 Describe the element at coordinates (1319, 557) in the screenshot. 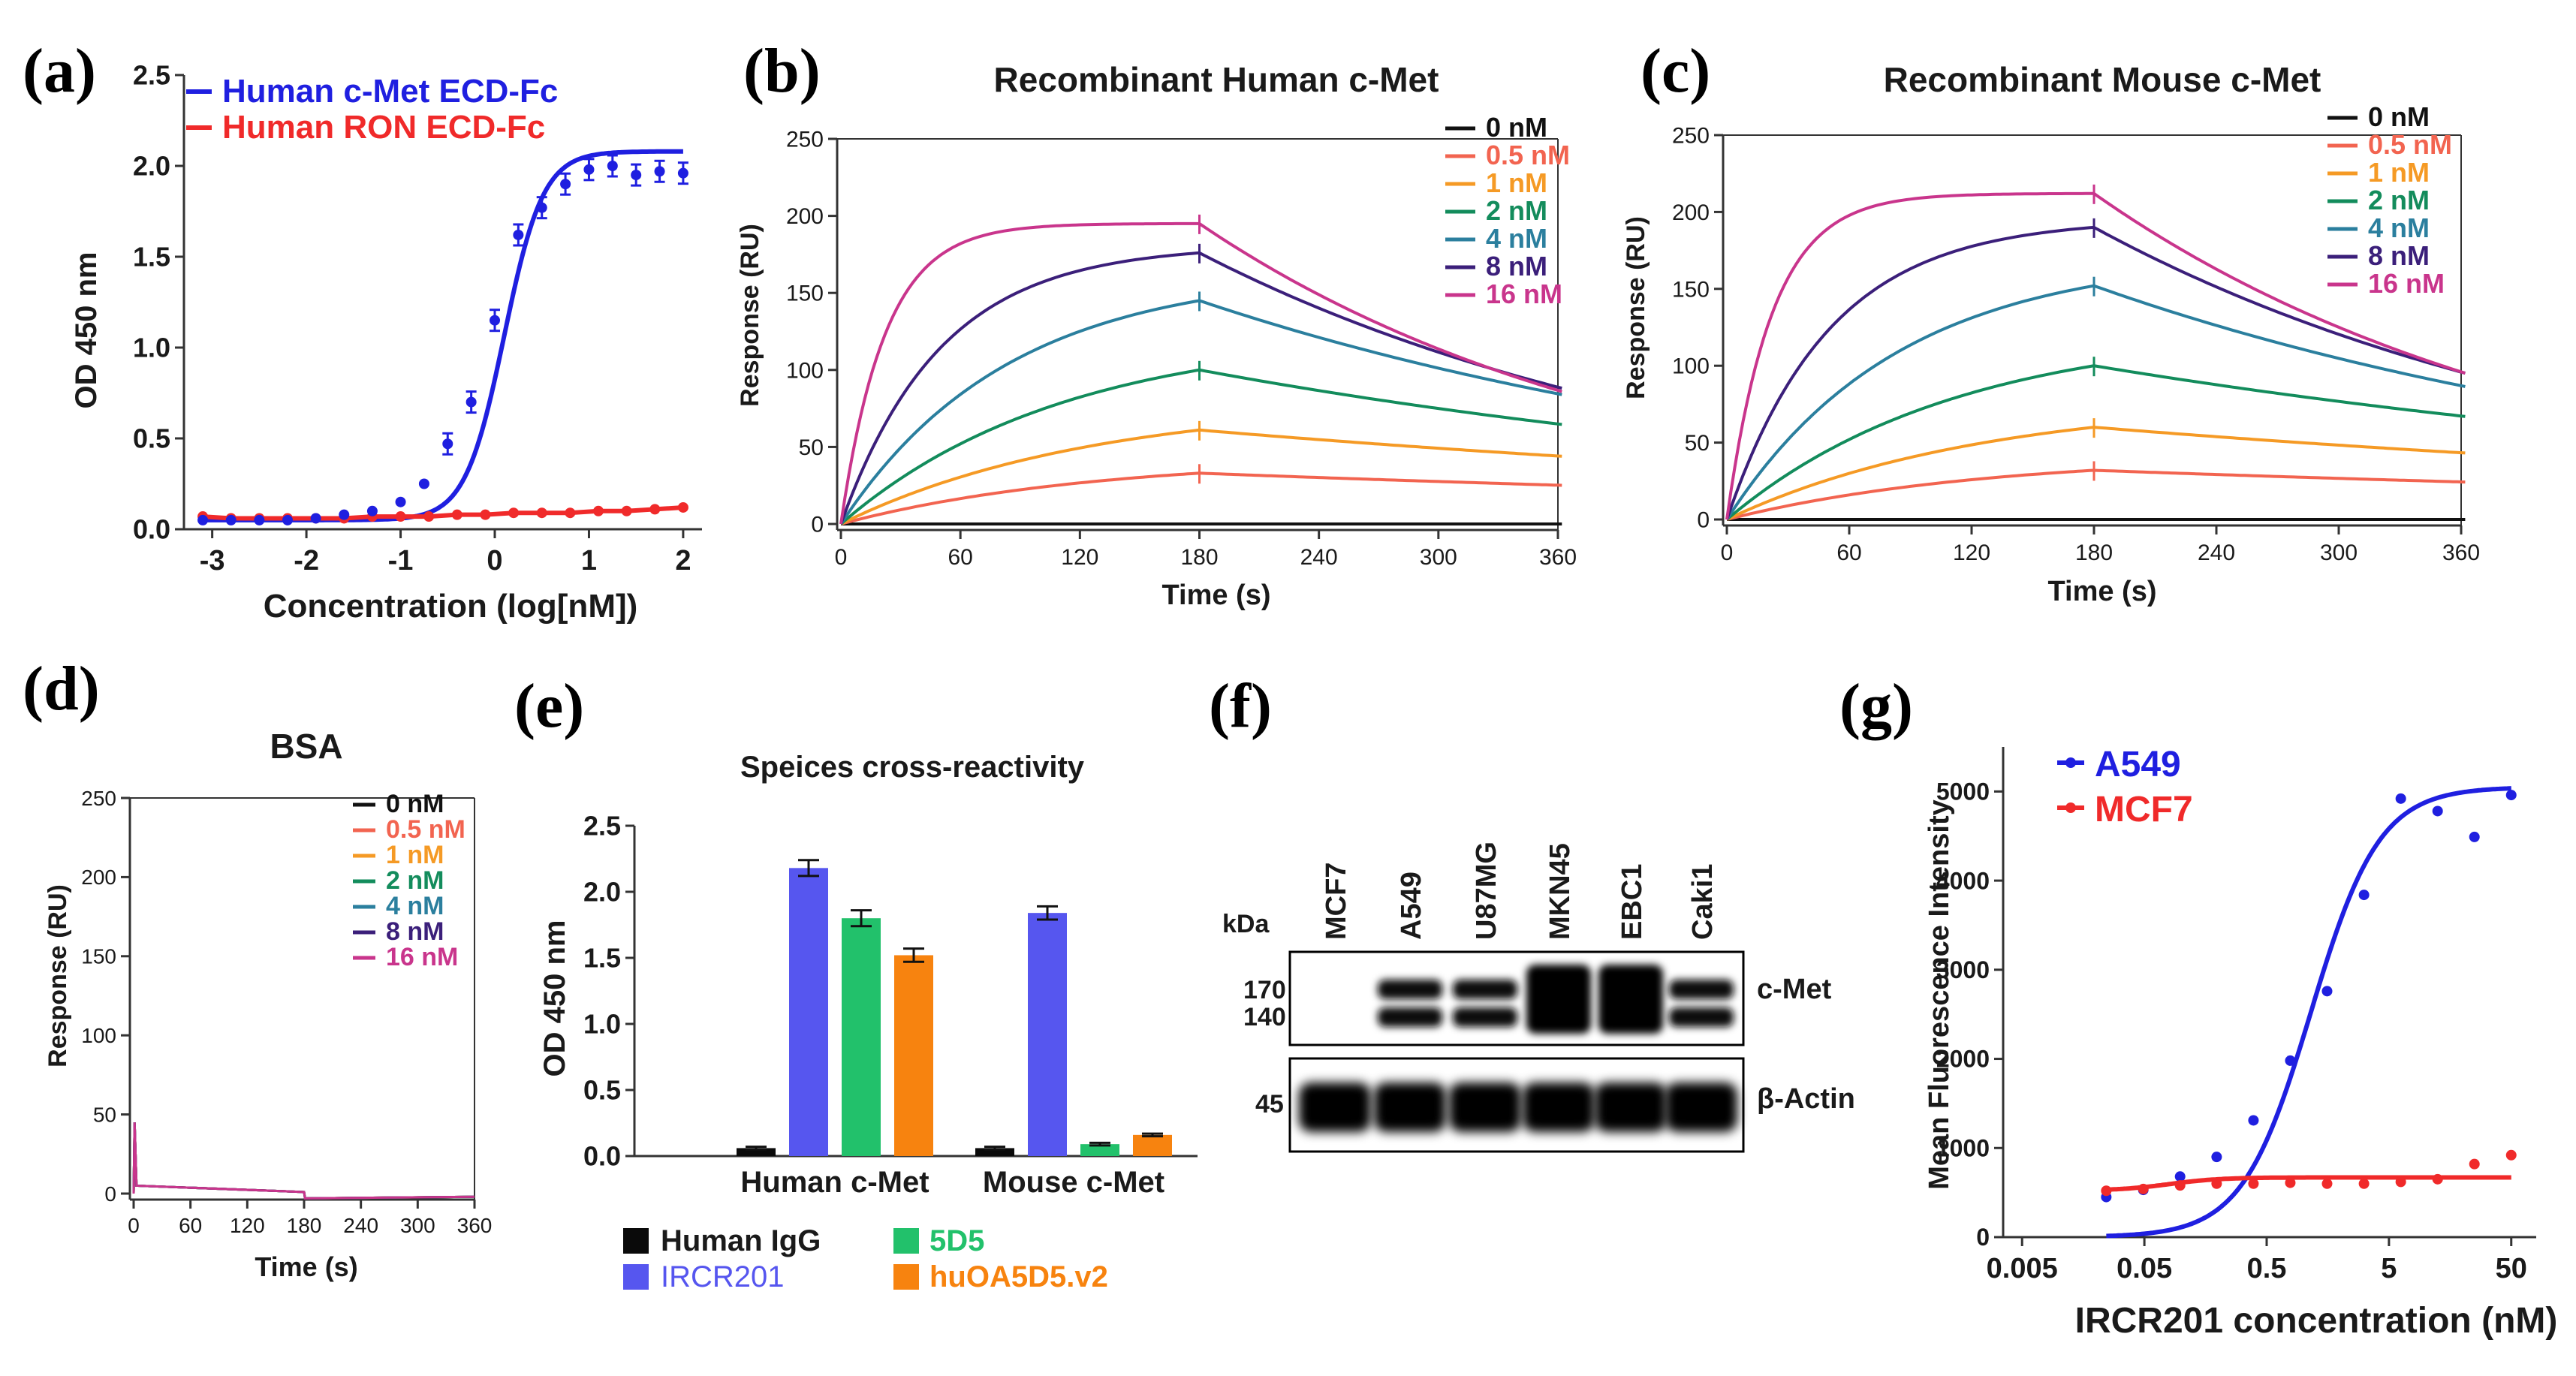

I see `panel-b-x-tick-label: 240` at that location.